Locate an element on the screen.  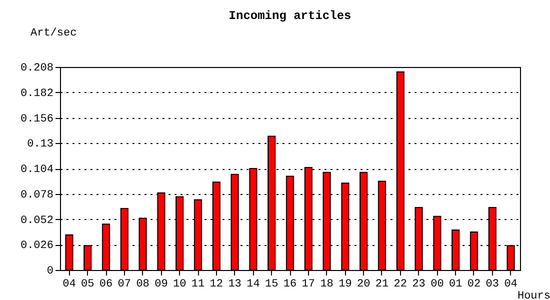
y-tick-label: 0.182 is located at coordinates (37, 94).